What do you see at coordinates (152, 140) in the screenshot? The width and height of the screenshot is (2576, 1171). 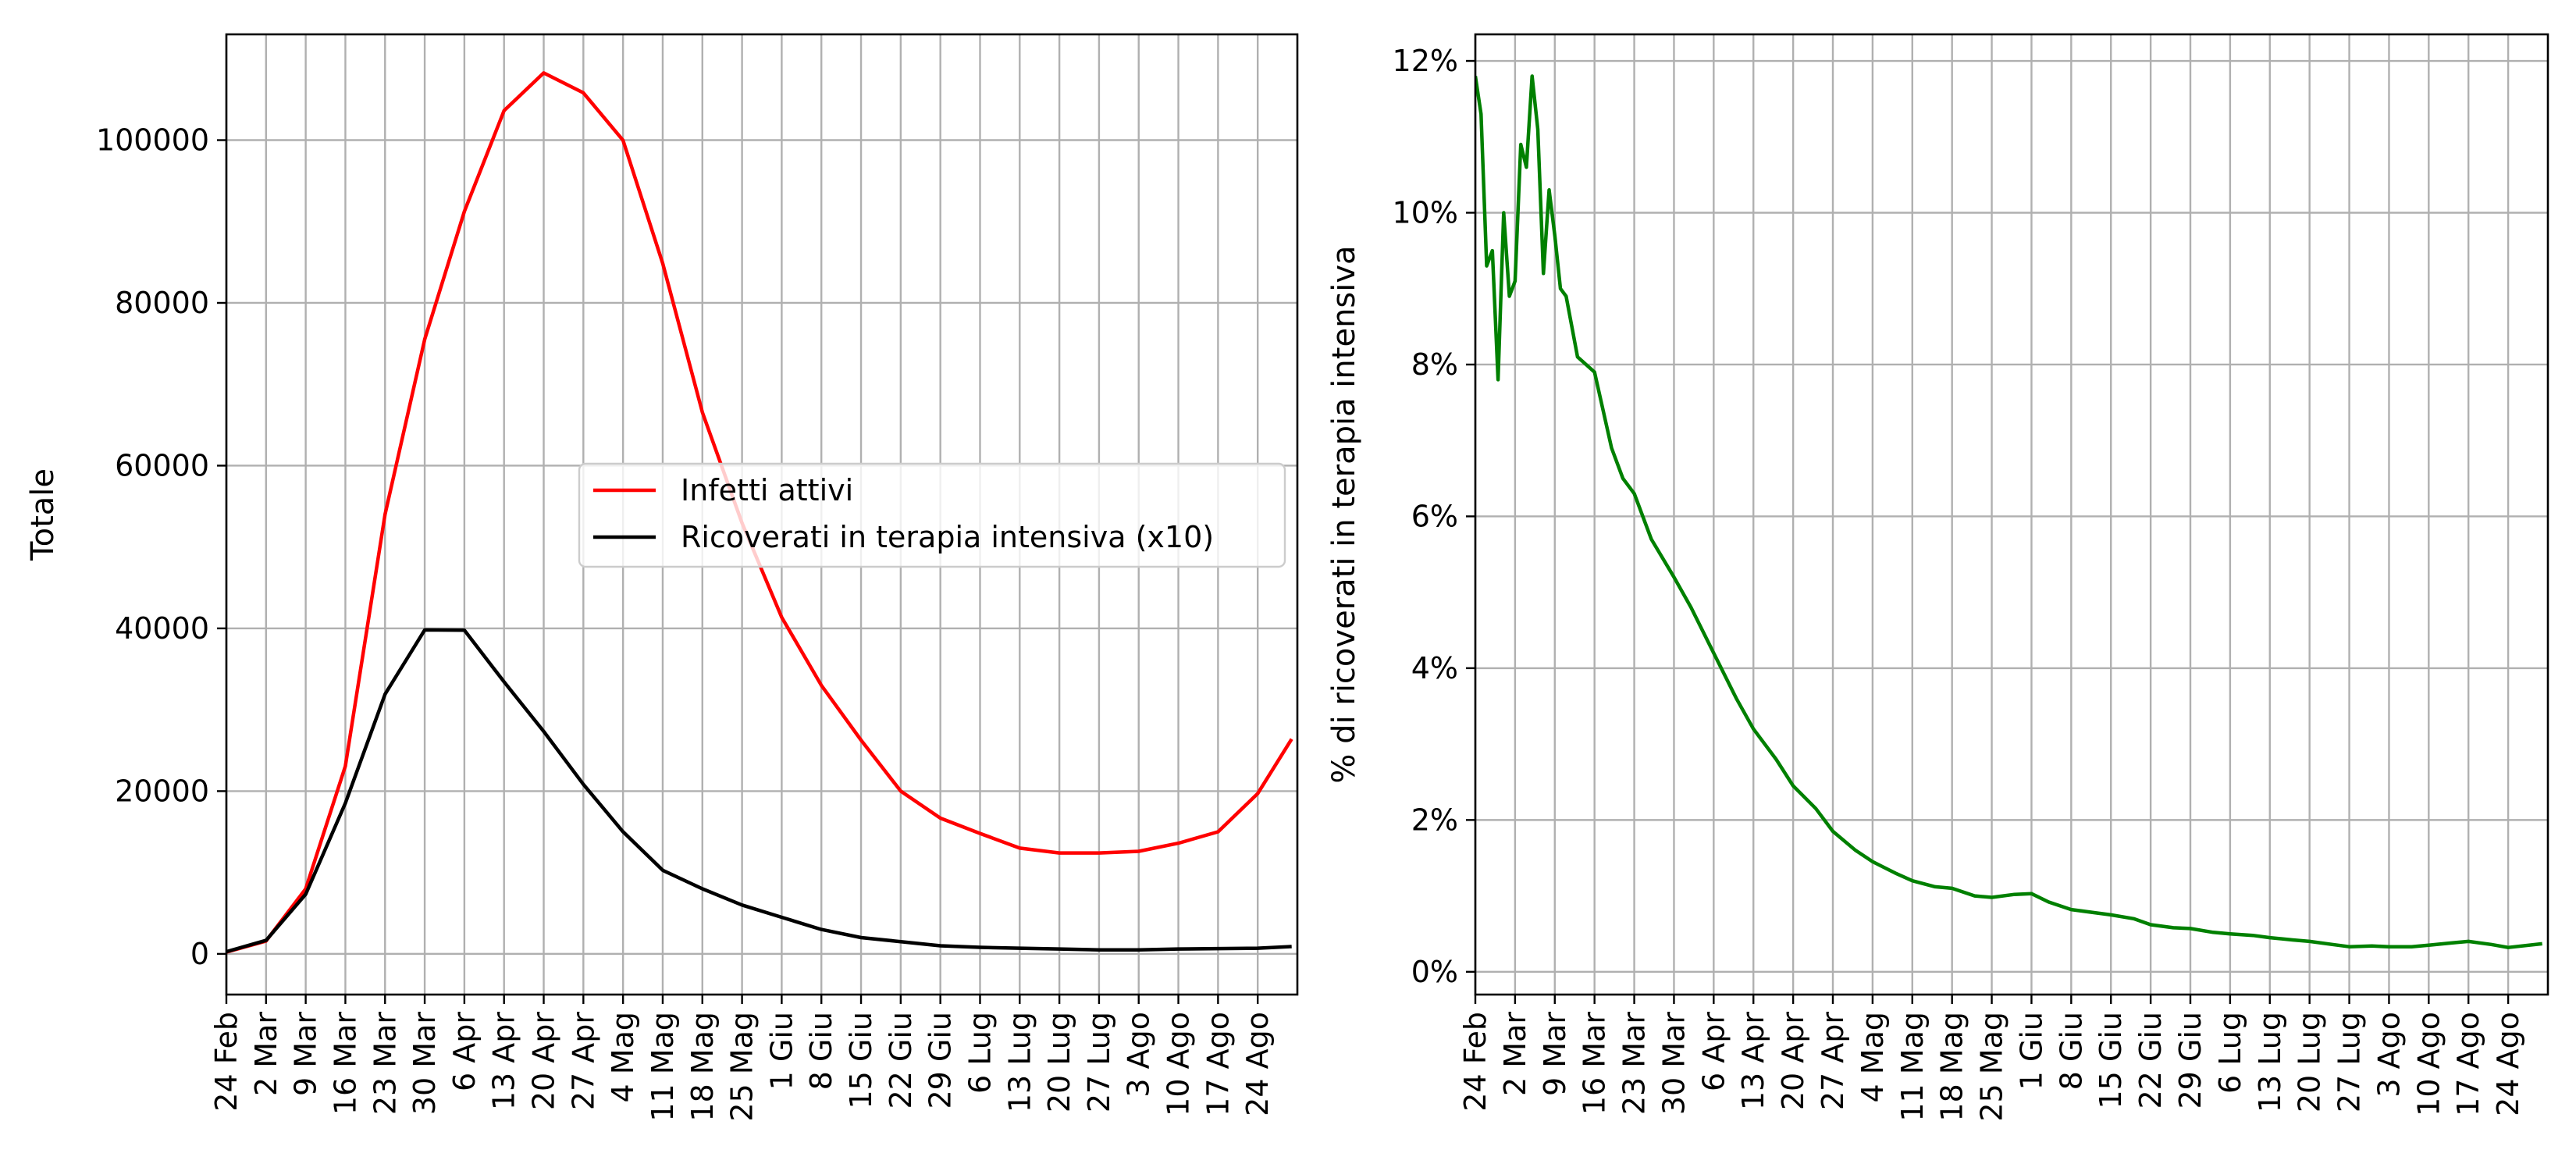 I see `y-tick-label: 100000` at bounding box center [152, 140].